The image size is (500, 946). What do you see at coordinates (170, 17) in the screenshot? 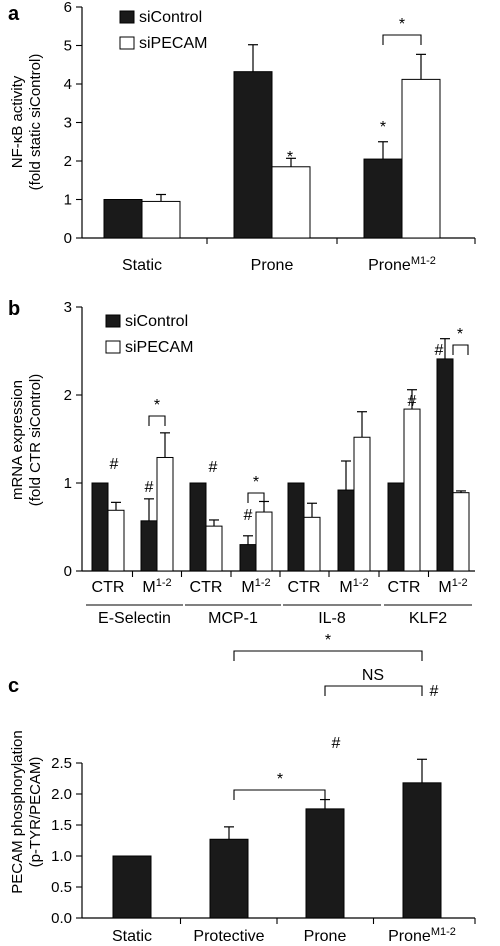
I see `panel-a-legend-label-0: siControl` at bounding box center [170, 17].